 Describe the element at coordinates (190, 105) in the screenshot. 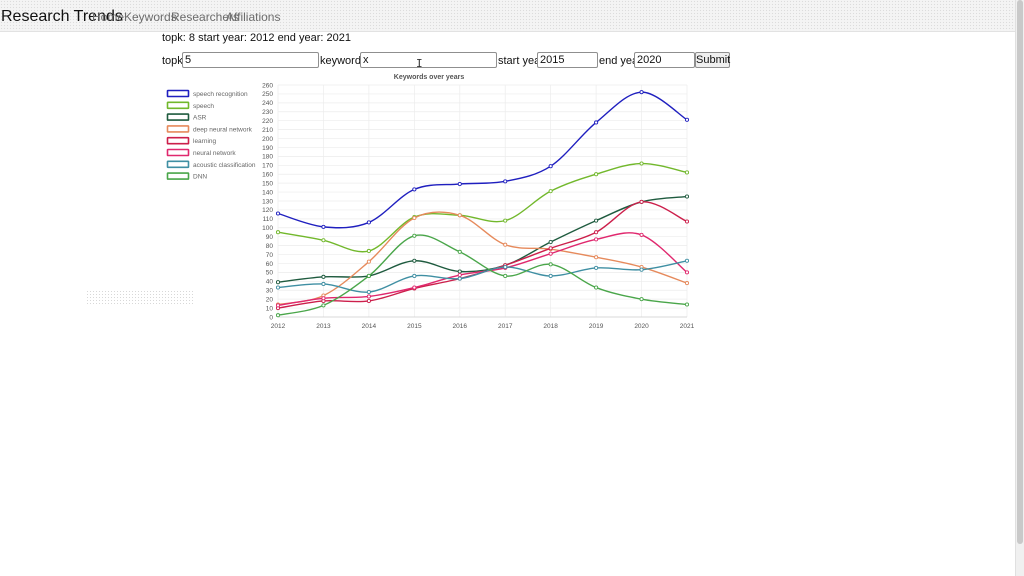

I see `legend-item-speech: speech` at that location.